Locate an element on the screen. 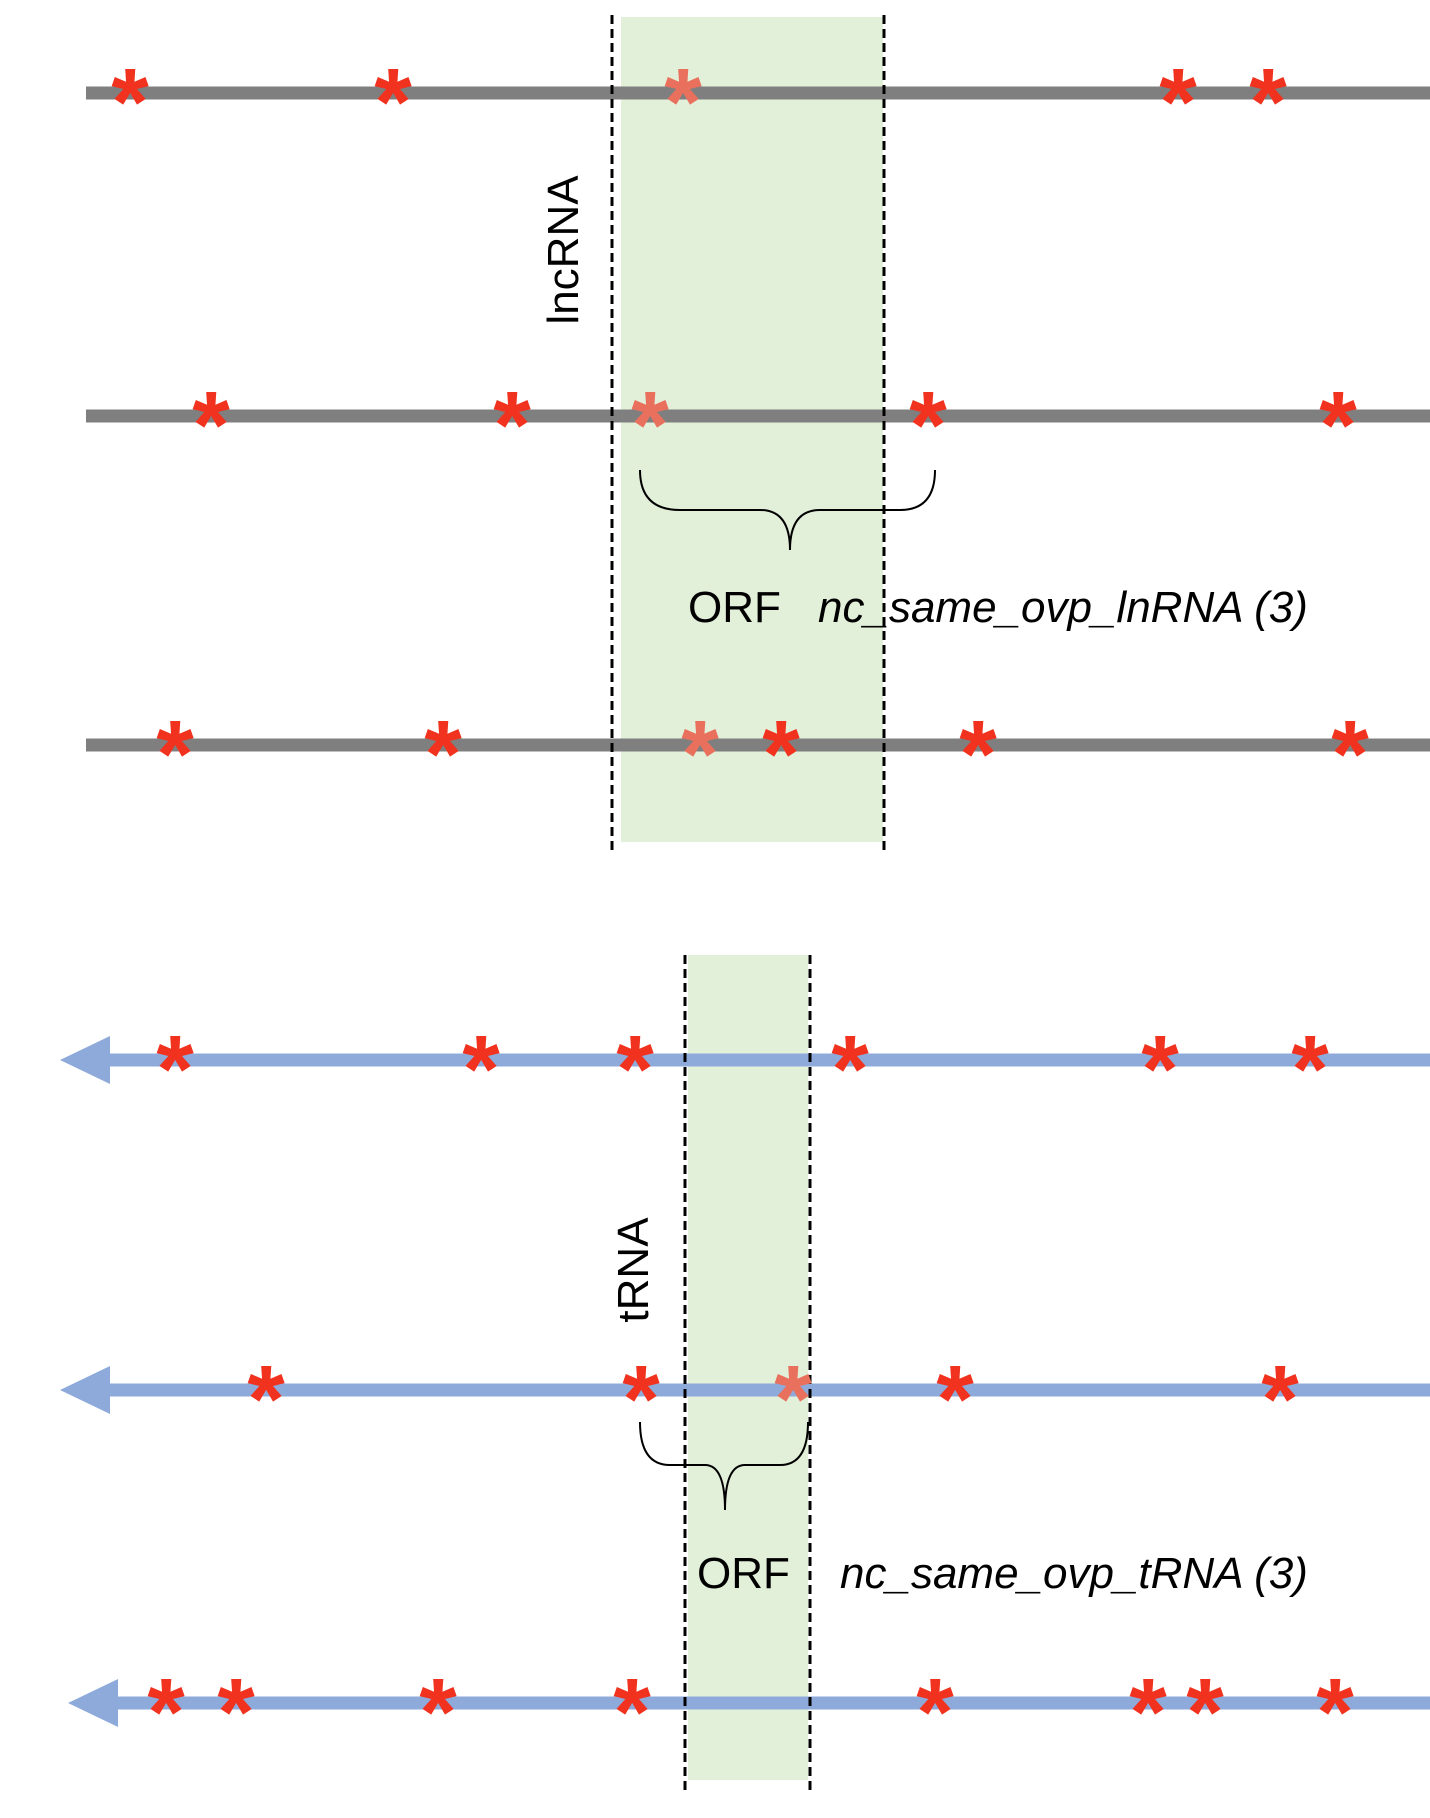 The width and height of the screenshot is (1430, 1818). trna-orf-brace is located at coordinates (724, 1466).